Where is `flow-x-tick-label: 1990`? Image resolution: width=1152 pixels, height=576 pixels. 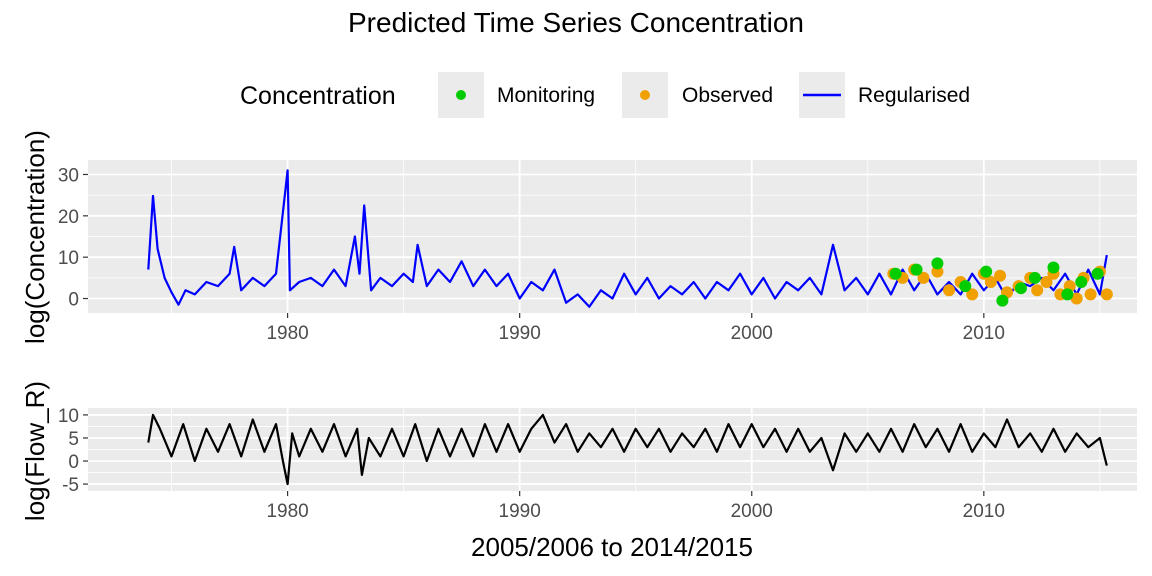
flow-x-tick-label: 1990 is located at coordinates (520, 511).